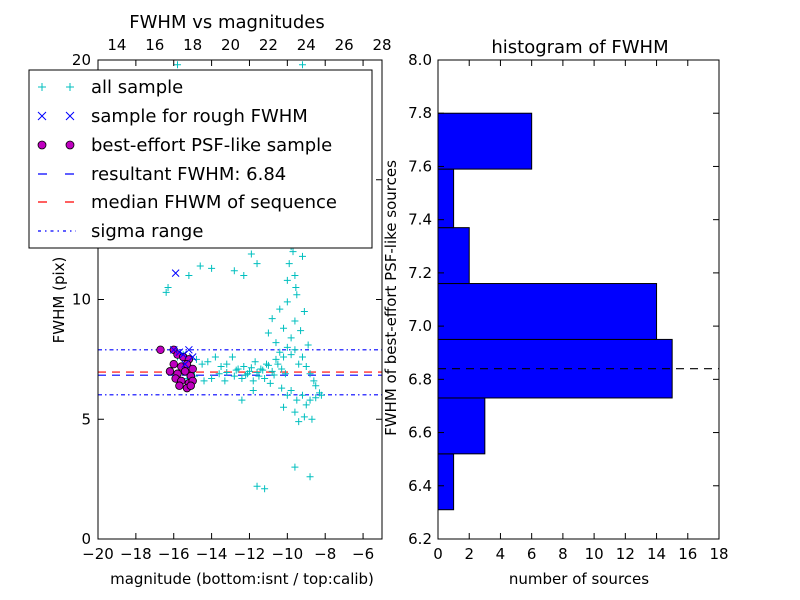 This screenshot has width=800, height=600. I want to click on histogram-ytick-label: 7.8, so click(420, 113).